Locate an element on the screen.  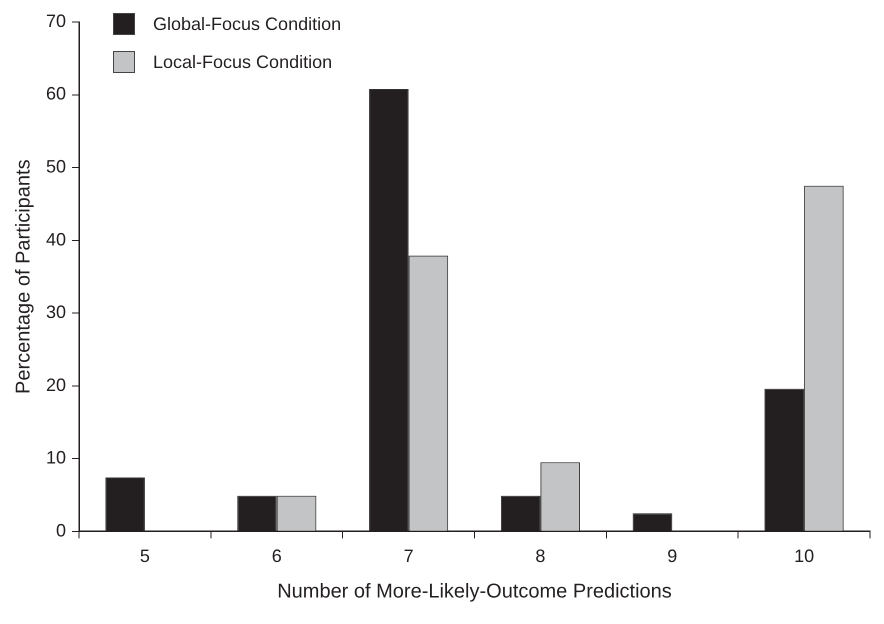
y-tick-label: 60 is located at coordinates (56, 94).